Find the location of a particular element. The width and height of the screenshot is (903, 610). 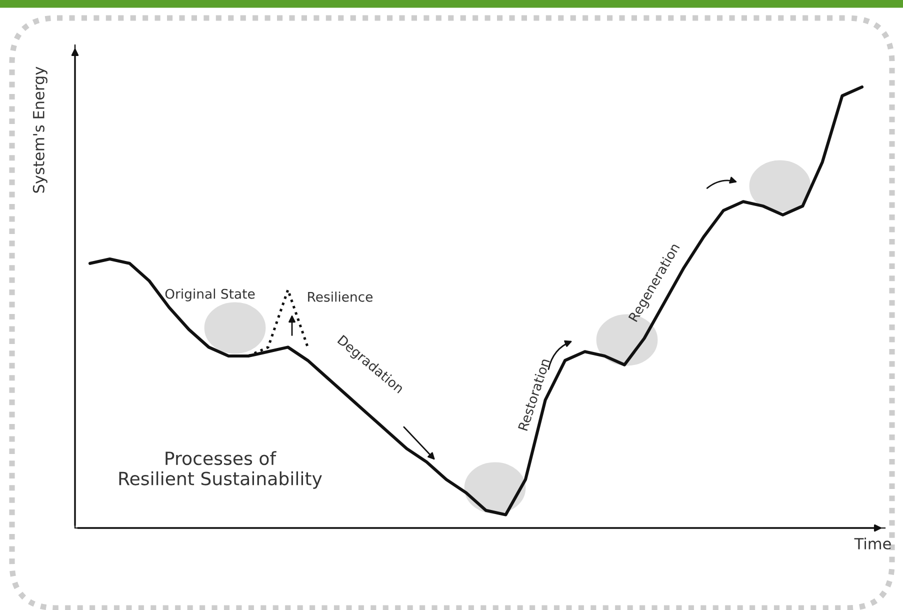

annotation: Processes of Resilient Sustainability is located at coordinates (220, 470).